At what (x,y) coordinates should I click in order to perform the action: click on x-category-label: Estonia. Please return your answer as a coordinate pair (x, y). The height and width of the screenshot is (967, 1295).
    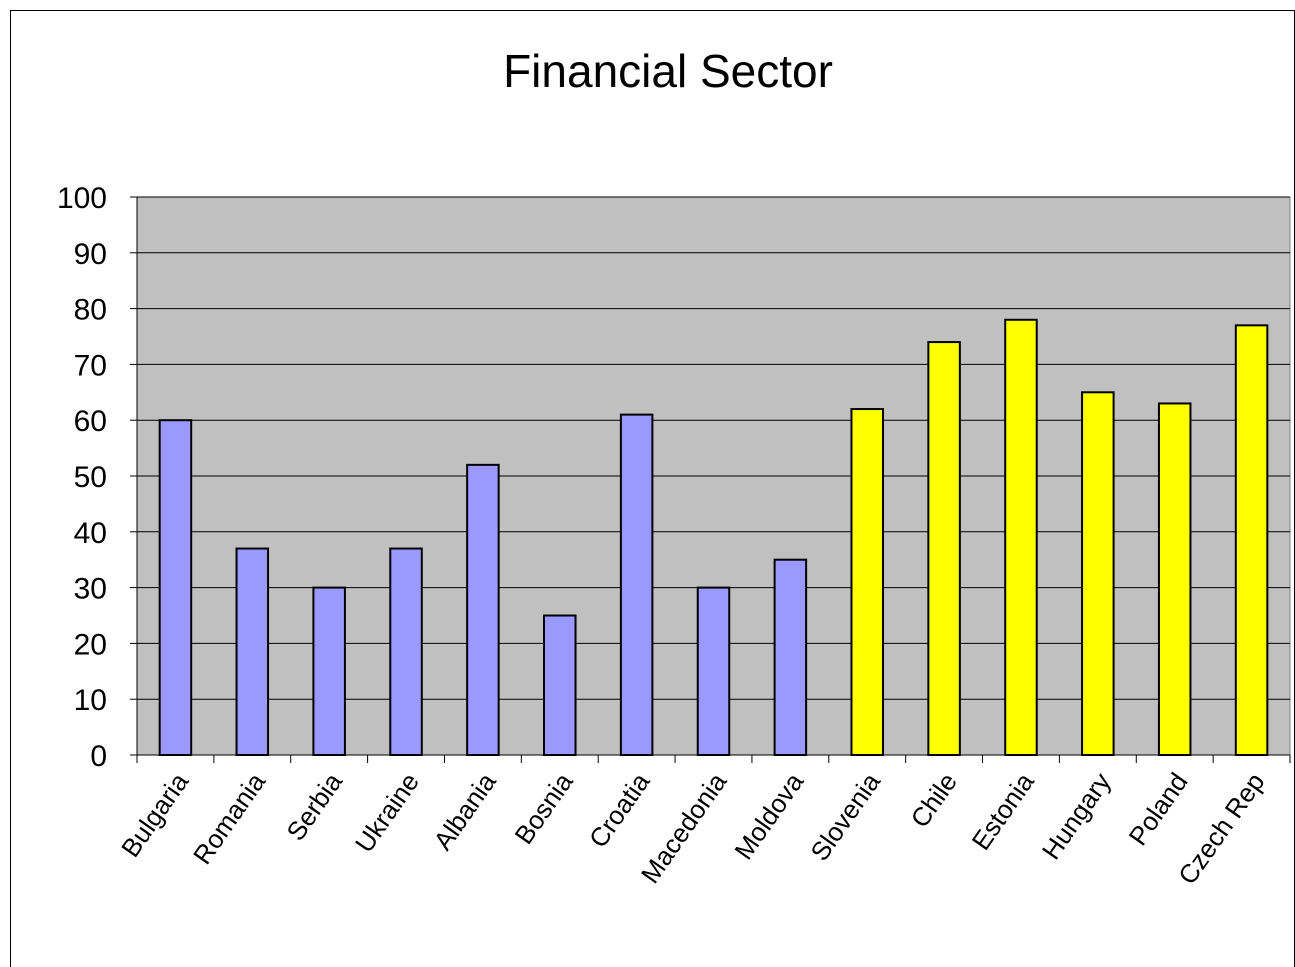
    Looking at the image, I should click on (1003, 811).